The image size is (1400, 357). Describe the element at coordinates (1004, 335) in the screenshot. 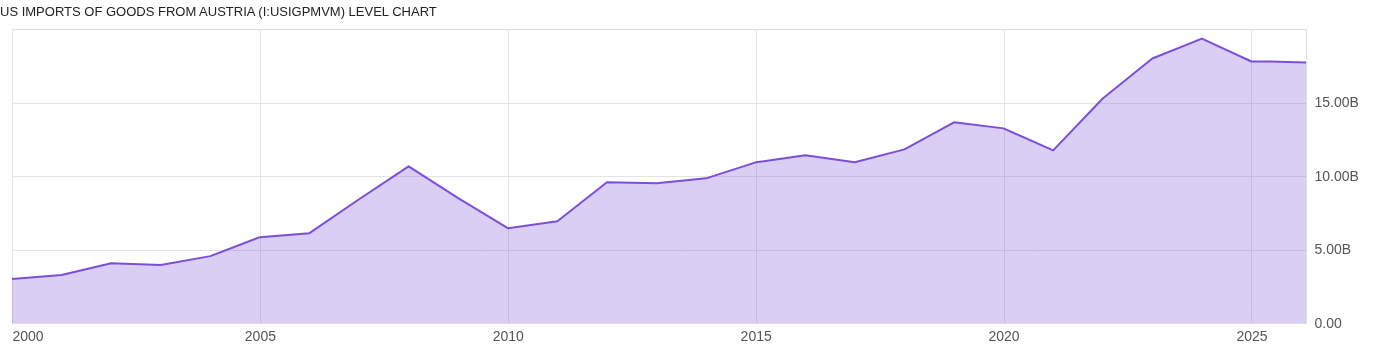

I see `x-tick-label: 2020` at that location.